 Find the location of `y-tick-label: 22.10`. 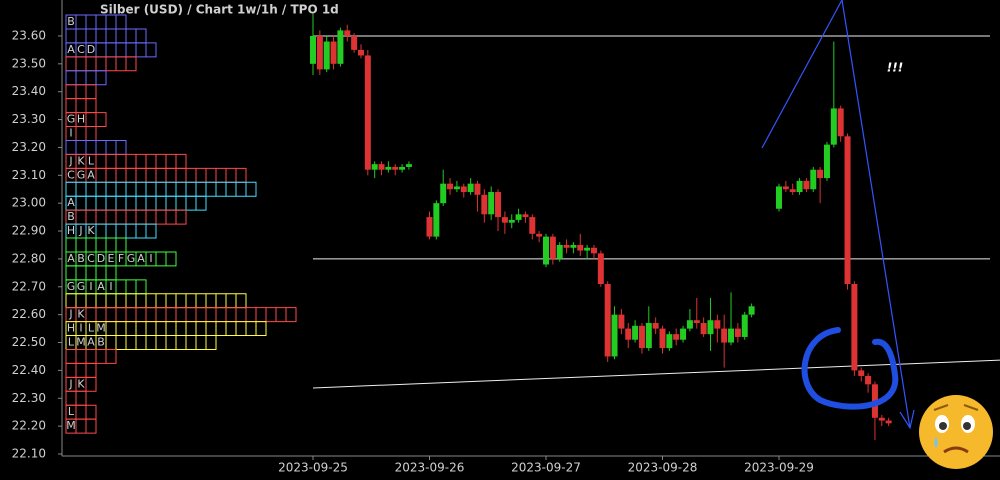

y-tick-label: 22.10 is located at coordinates (29, 454).